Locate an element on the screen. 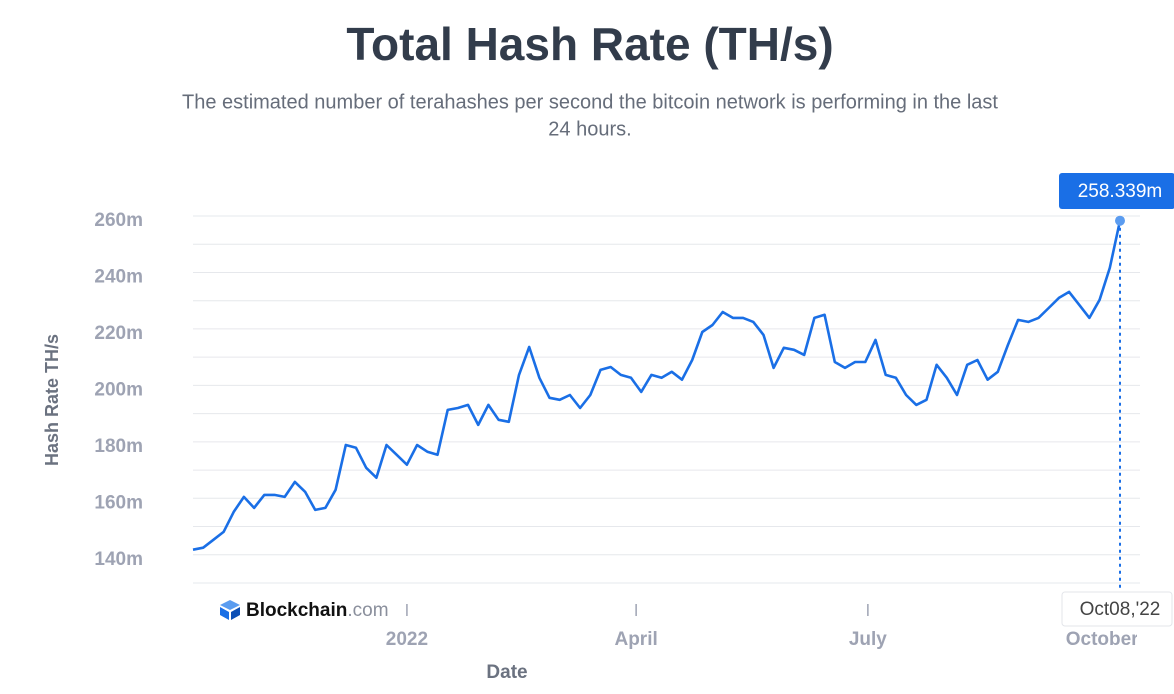  logo-text: Blockchain.com is located at coordinates (317, 610).